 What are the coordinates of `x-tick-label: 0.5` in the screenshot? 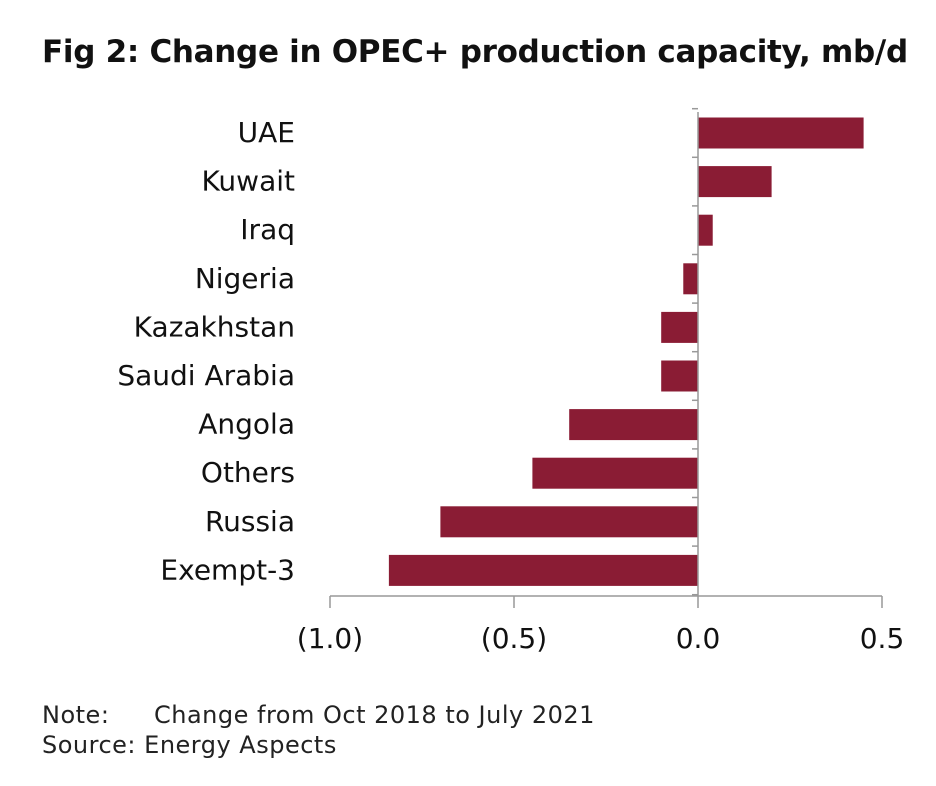 It's located at (882, 638).